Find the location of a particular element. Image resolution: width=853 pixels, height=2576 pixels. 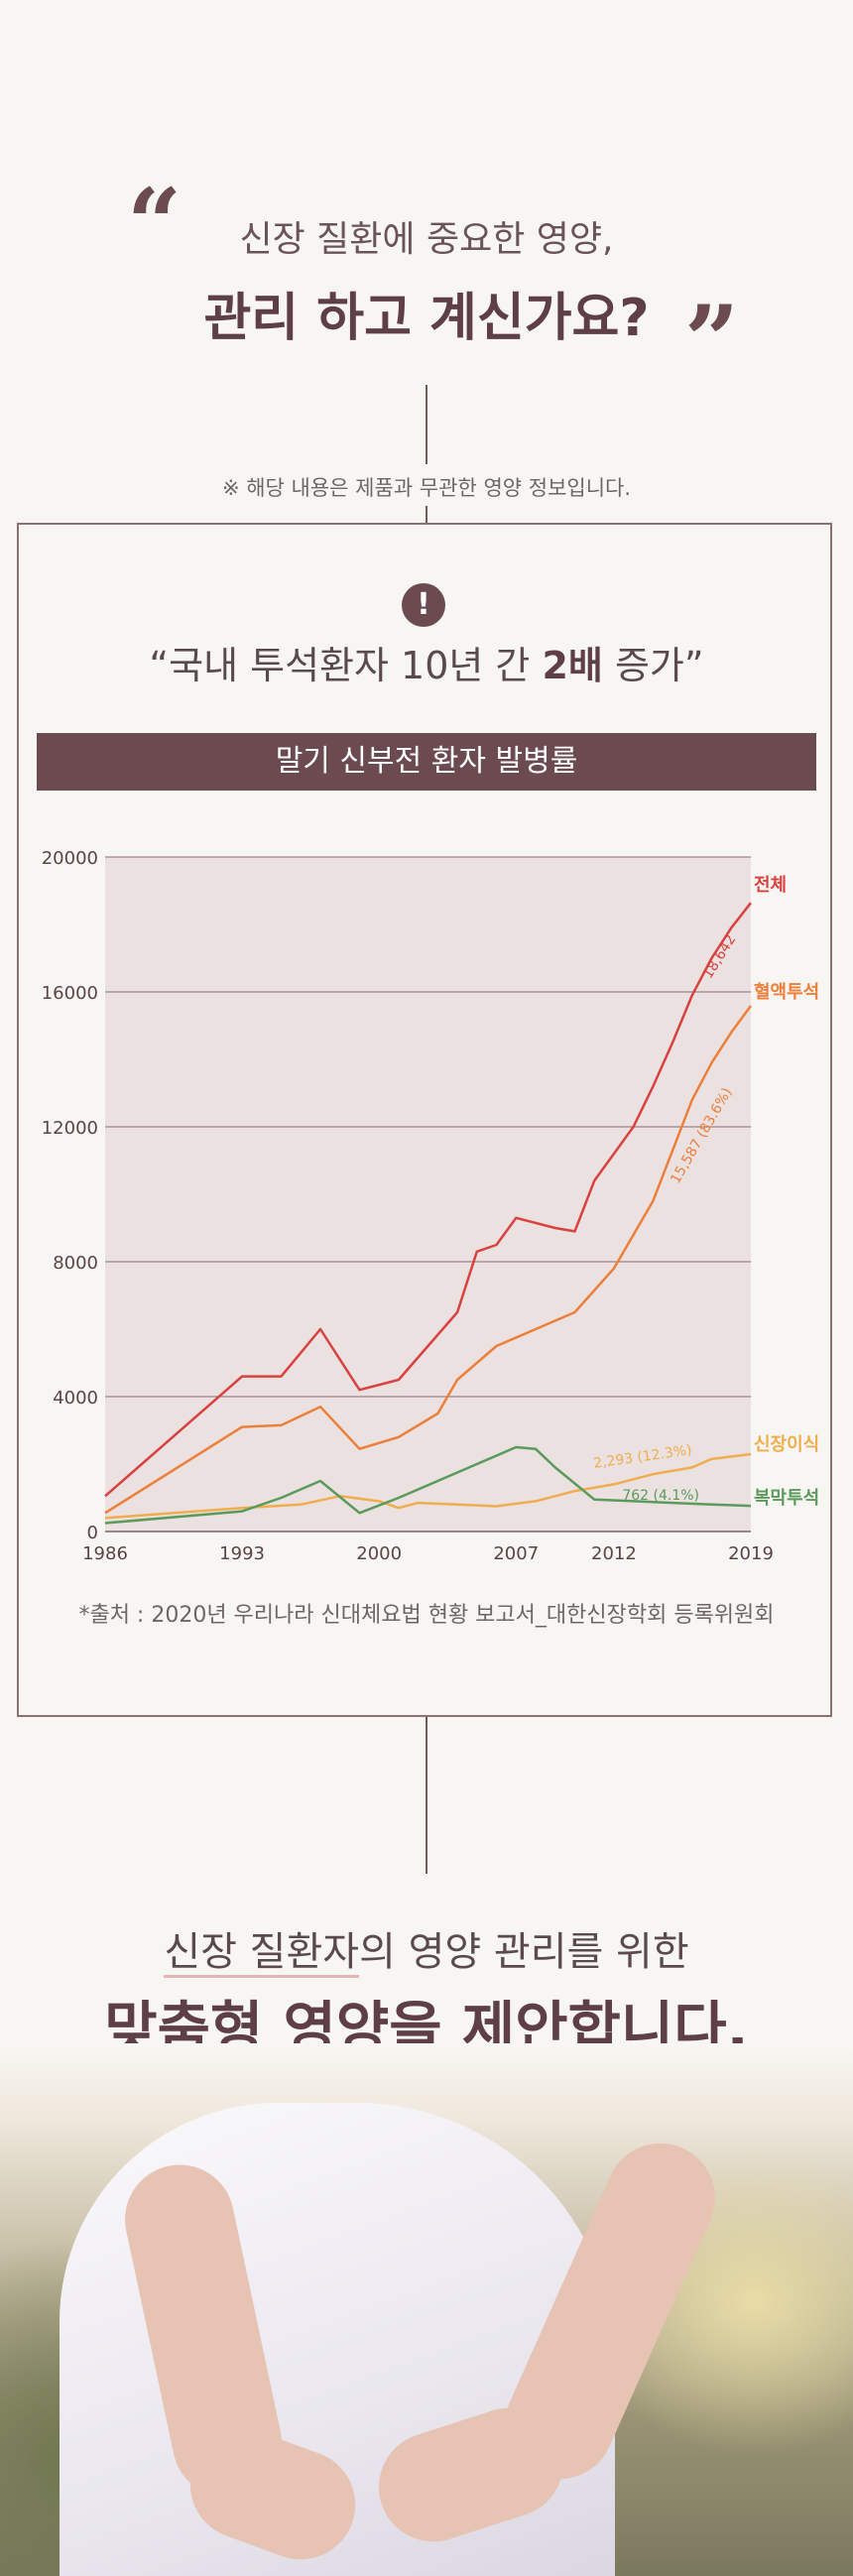

subtitle-bold: 2배 is located at coordinates (573, 665).